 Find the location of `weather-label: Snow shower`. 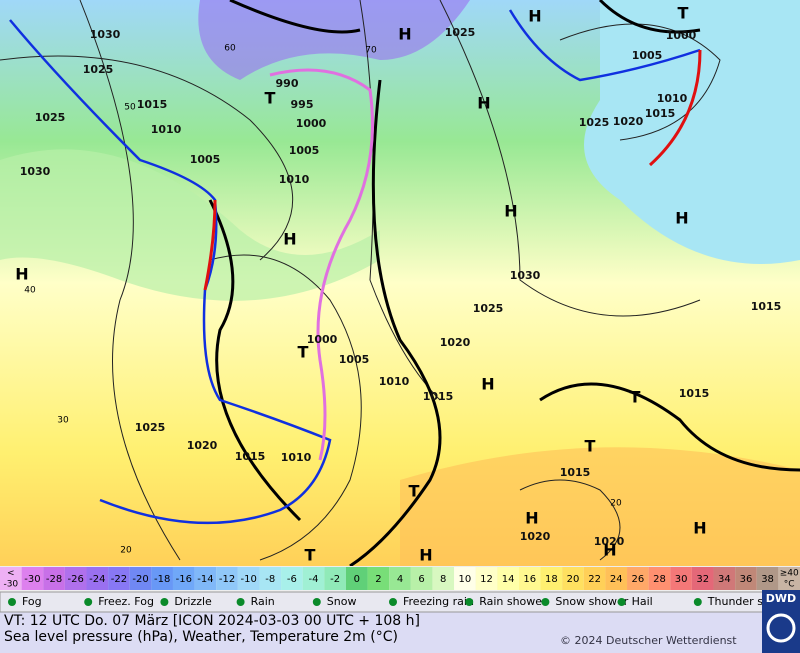

weather-label: Snow shower is located at coordinates (591, 601).